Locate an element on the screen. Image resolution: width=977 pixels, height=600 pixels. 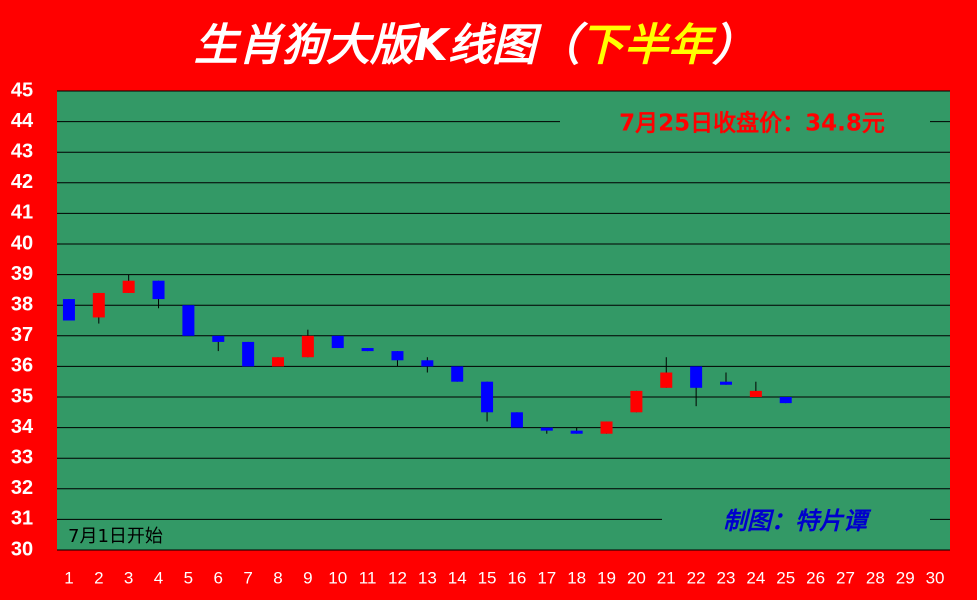
y-tick-label: 44 is located at coordinates (22, 121).